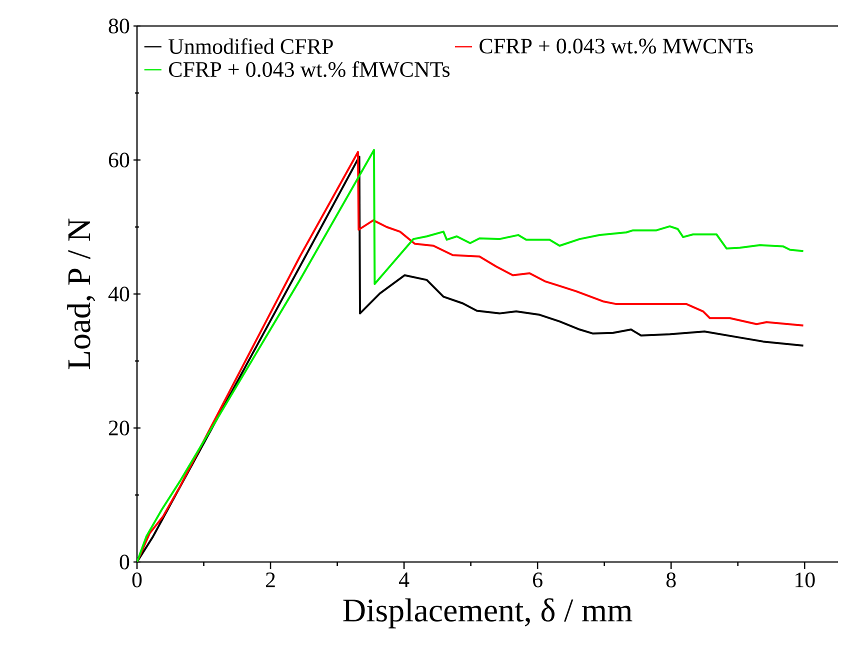 Image resolution: width=854 pixels, height=665 pixels. I want to click on legend-label: Unmodified CFRP, so click(250, 46).